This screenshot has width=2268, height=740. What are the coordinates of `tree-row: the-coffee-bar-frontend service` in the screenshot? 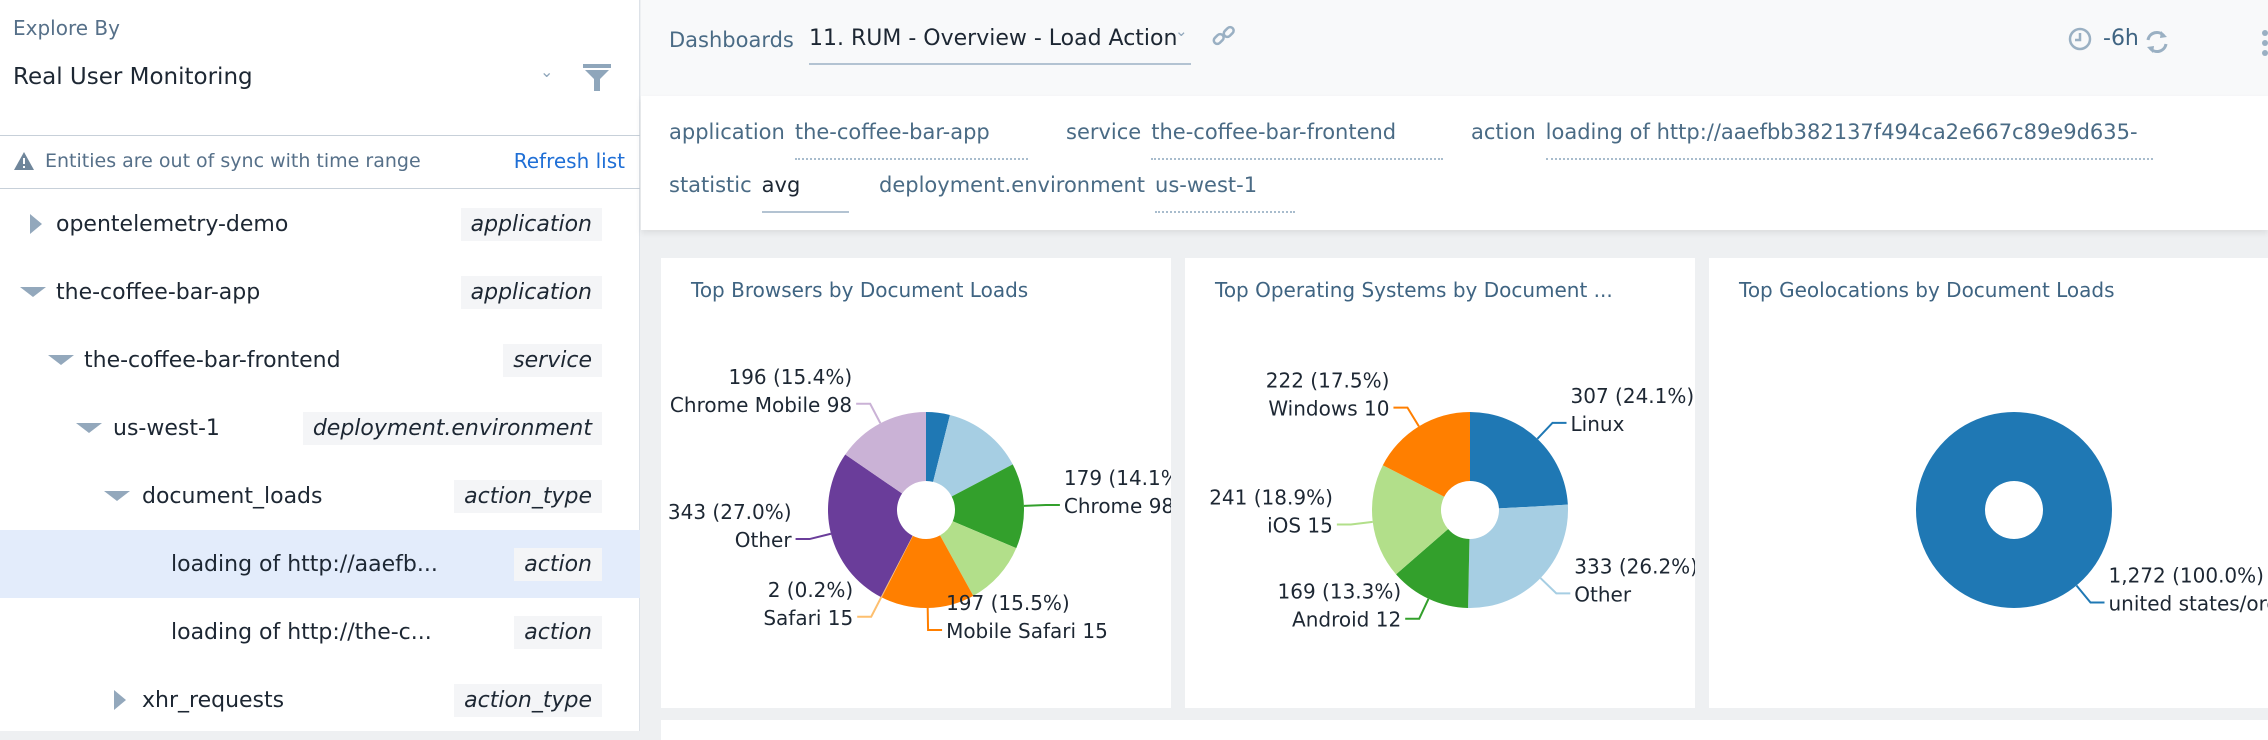 It's located at (320, 360).